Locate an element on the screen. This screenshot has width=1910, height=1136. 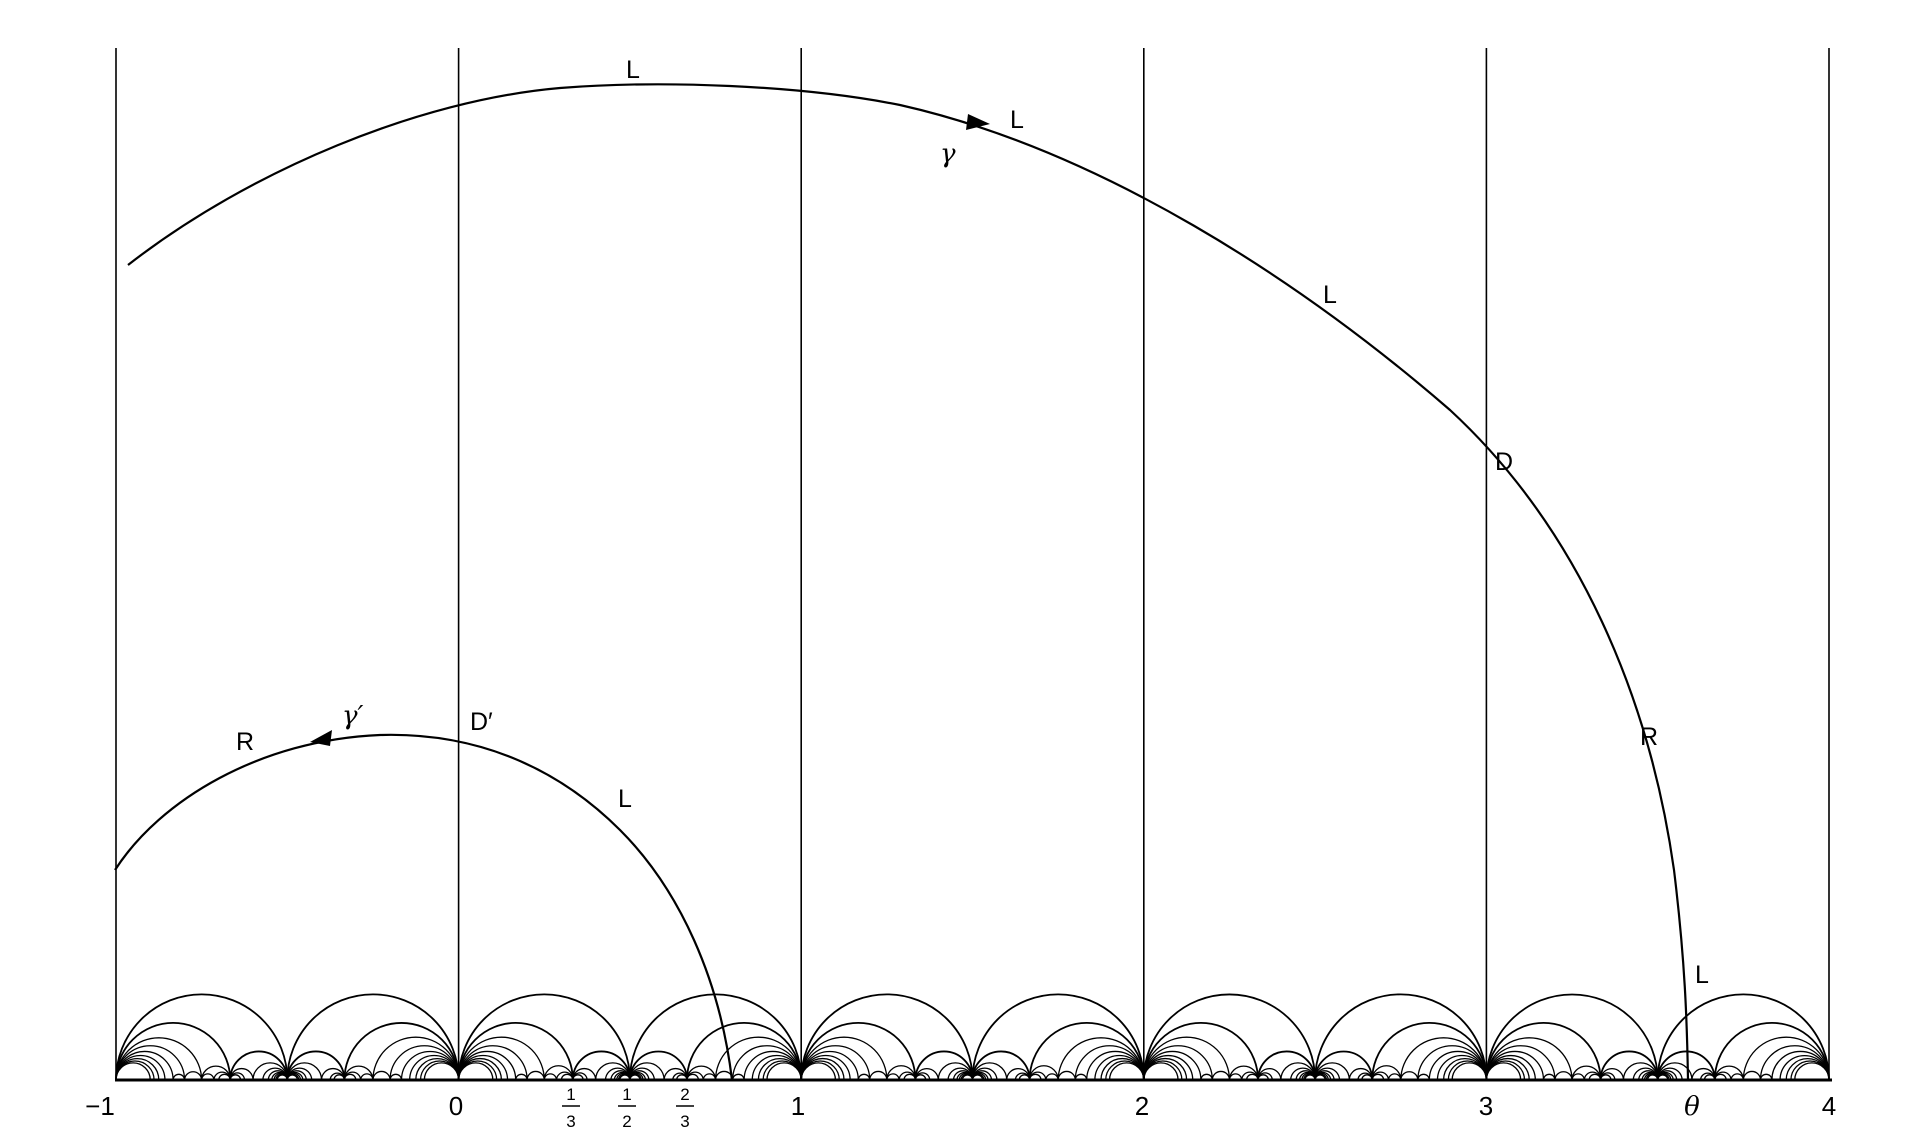
axis-tick-labels: −1 0 1 2 3 θ 4 is located at coordinates (960, 1106).